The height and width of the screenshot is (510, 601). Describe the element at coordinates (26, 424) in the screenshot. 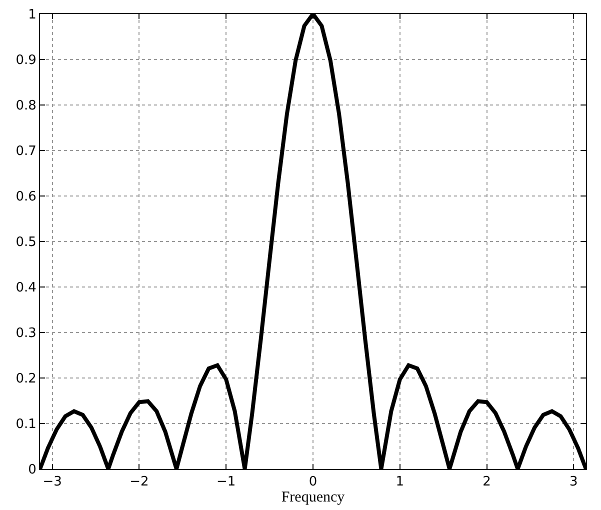

I see `y-tick-label: 0.1` at that location.